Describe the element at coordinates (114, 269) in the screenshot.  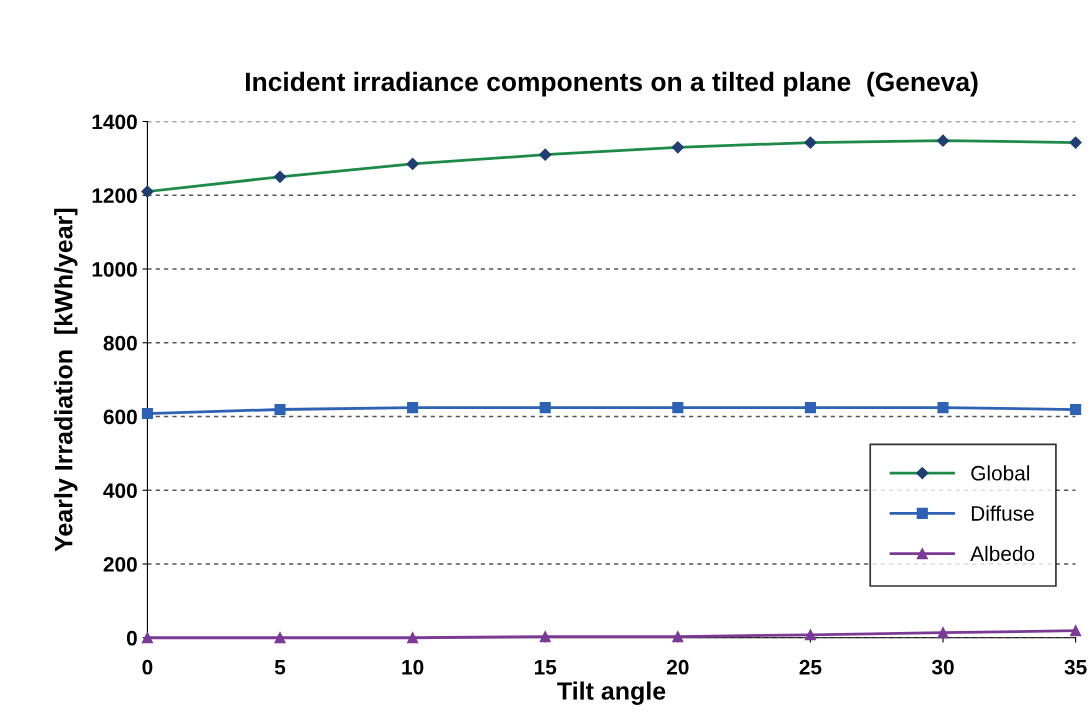
I see `y-tick-label: 1000` at that location.